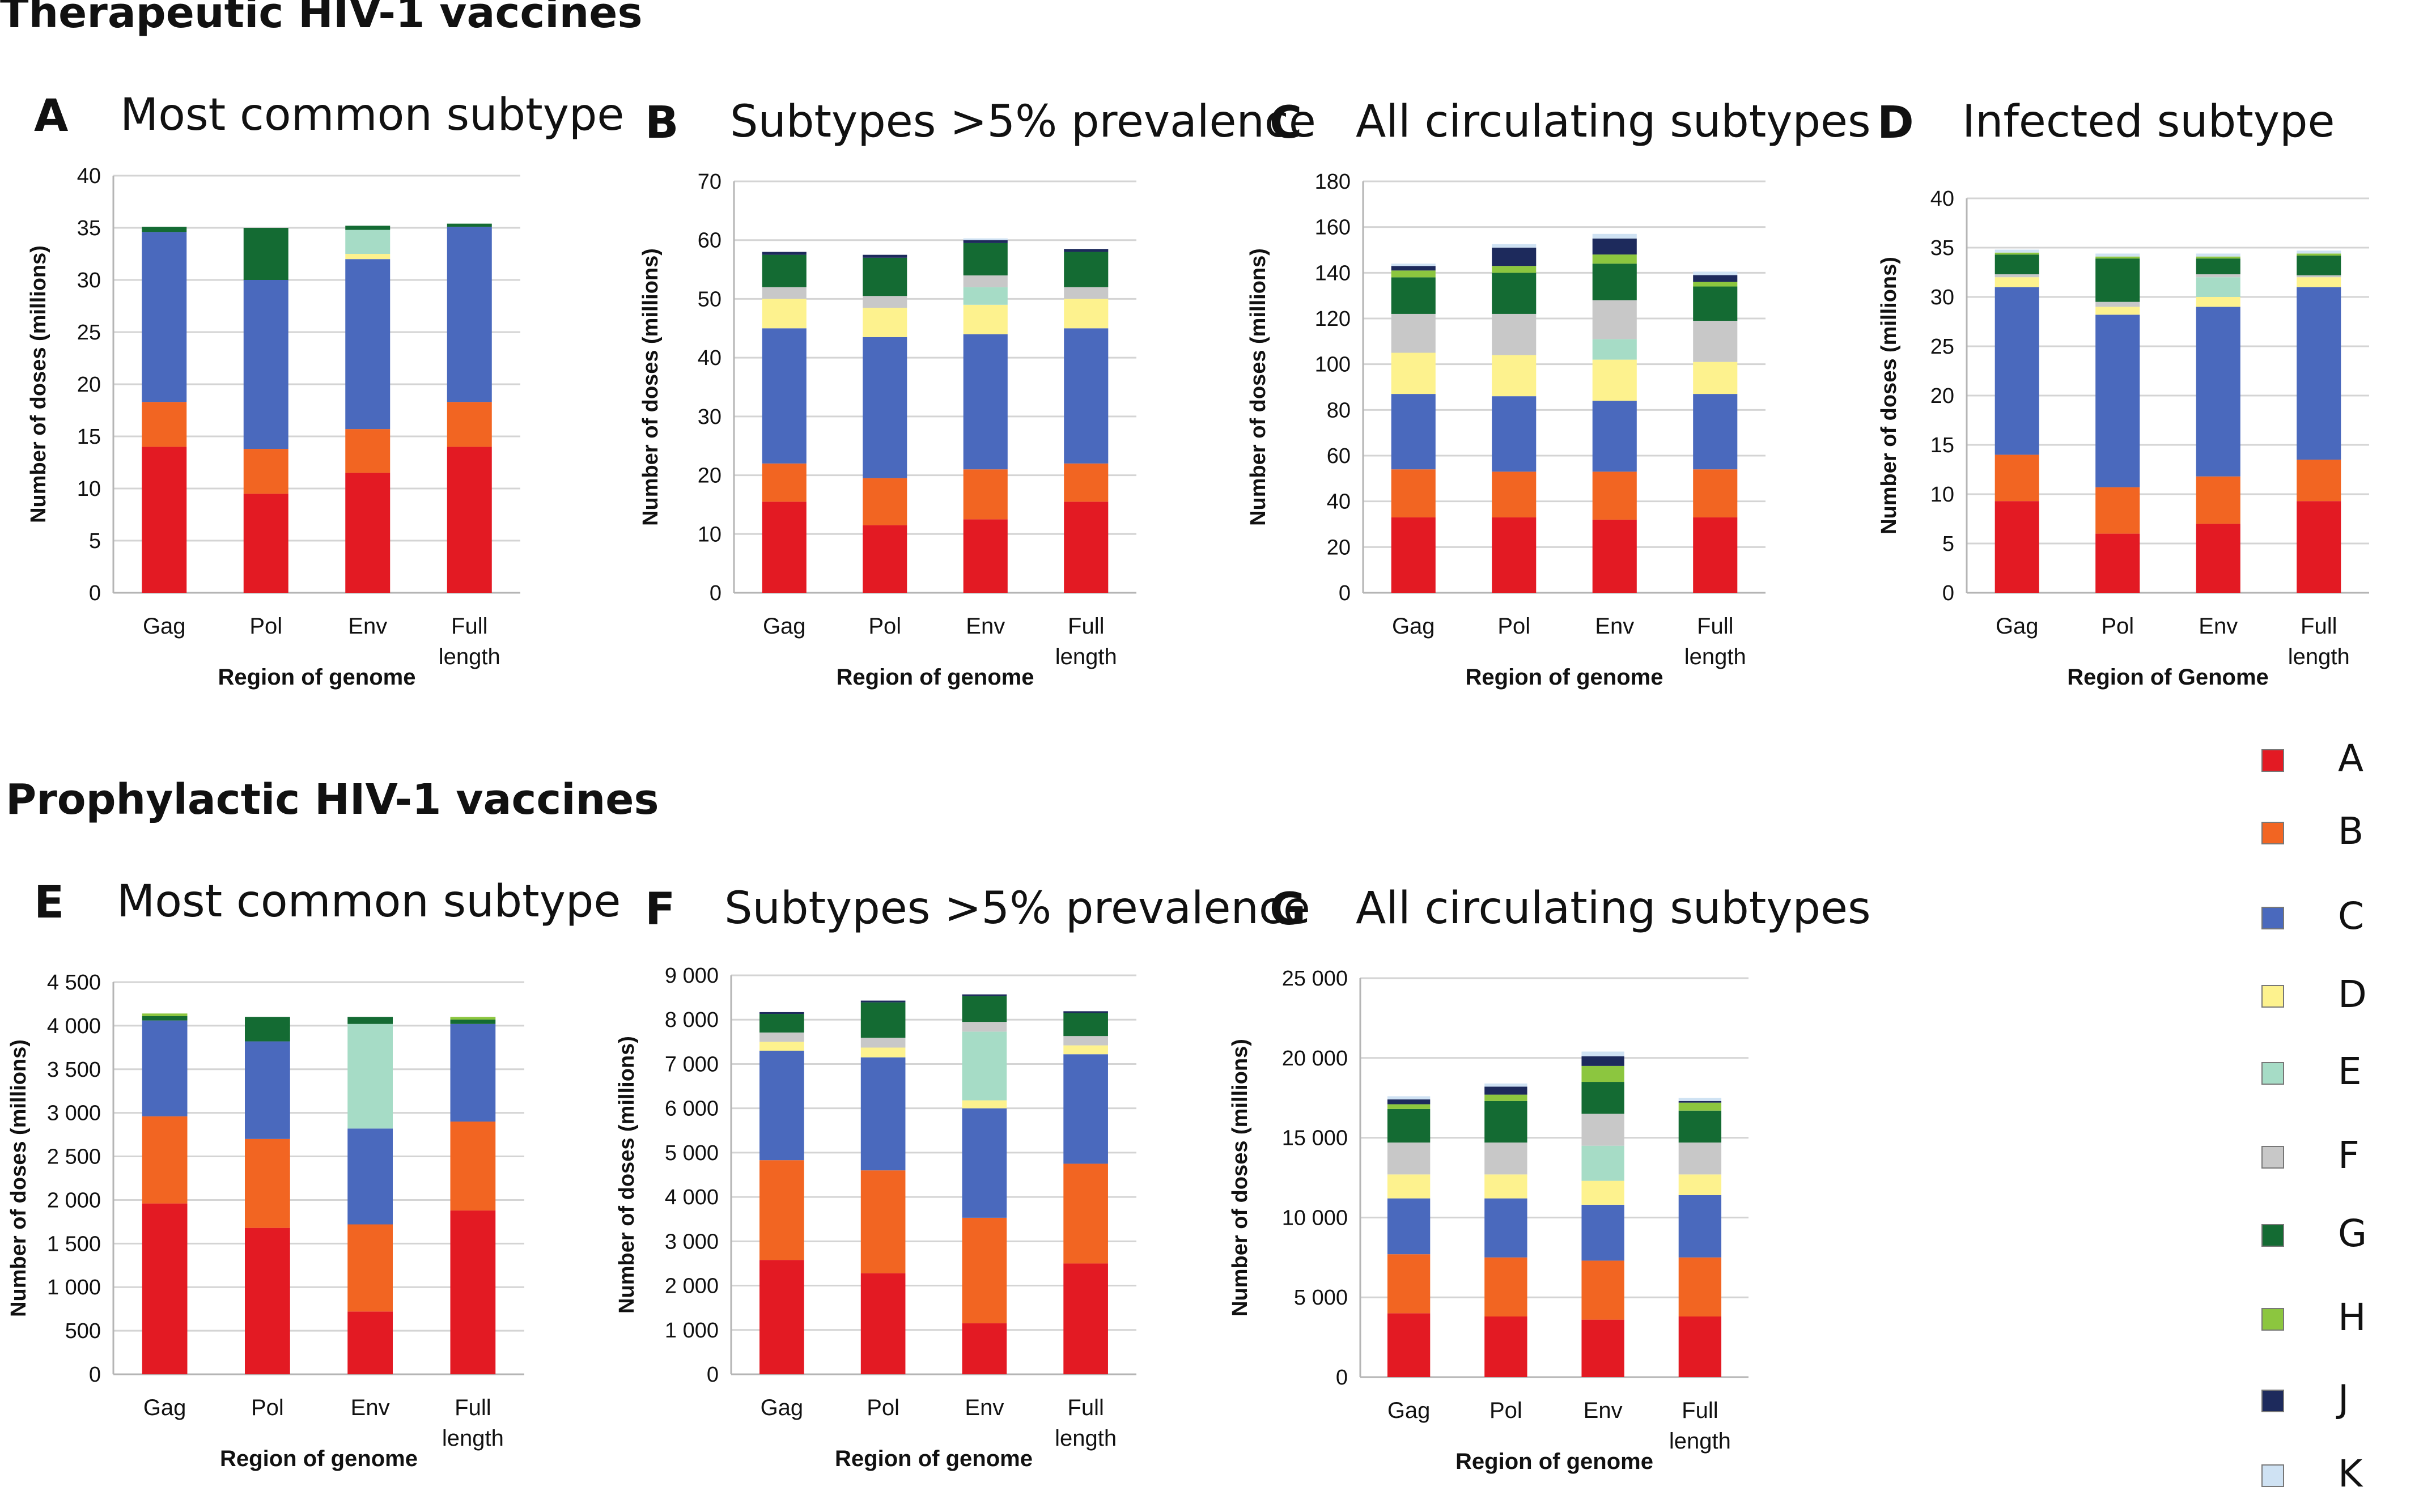  I want to click on y-tick-label: 5, so click(1948, 544).